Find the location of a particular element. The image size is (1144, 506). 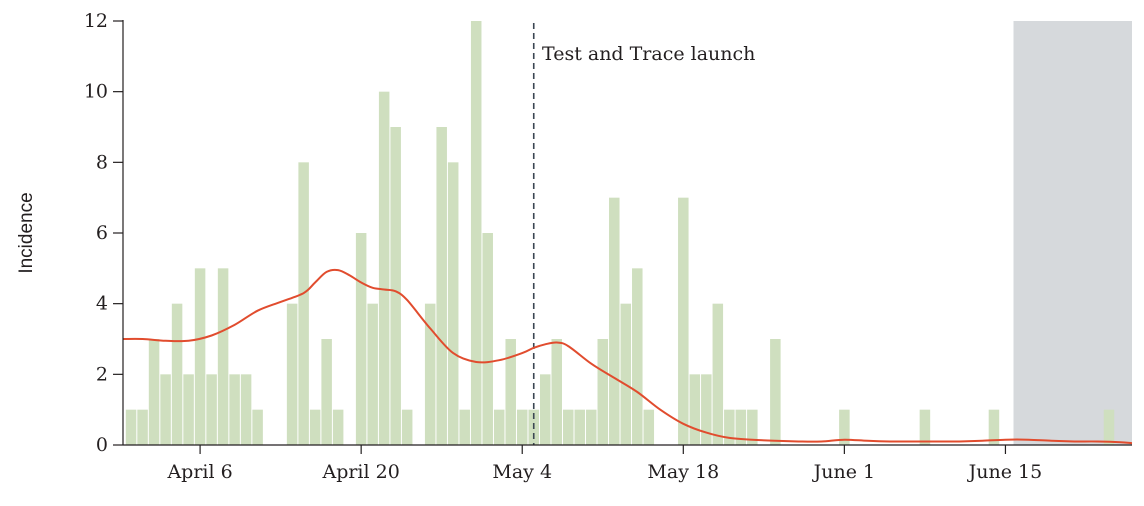

y-axis-title: Incidence is located at coordinates (26, 232).